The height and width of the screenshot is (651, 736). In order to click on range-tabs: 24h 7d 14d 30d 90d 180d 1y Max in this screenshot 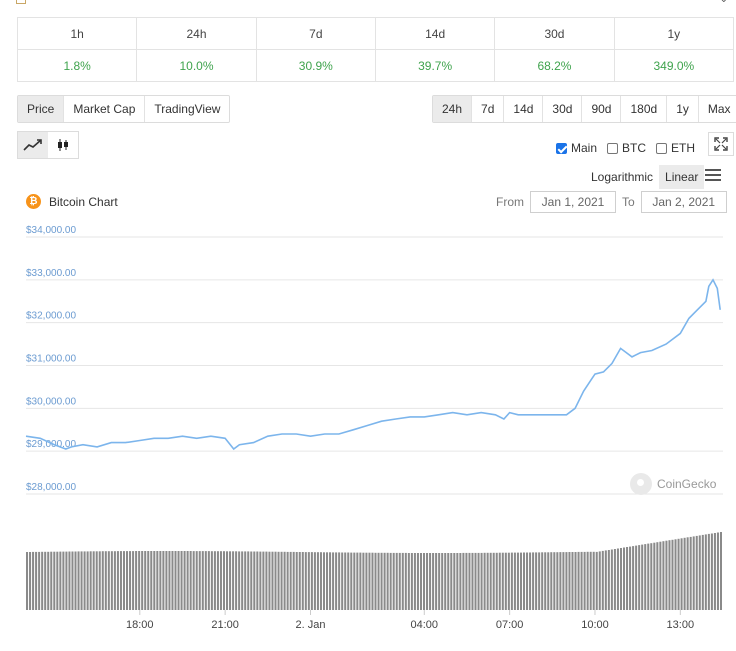, I will do `click(584, 109)`.